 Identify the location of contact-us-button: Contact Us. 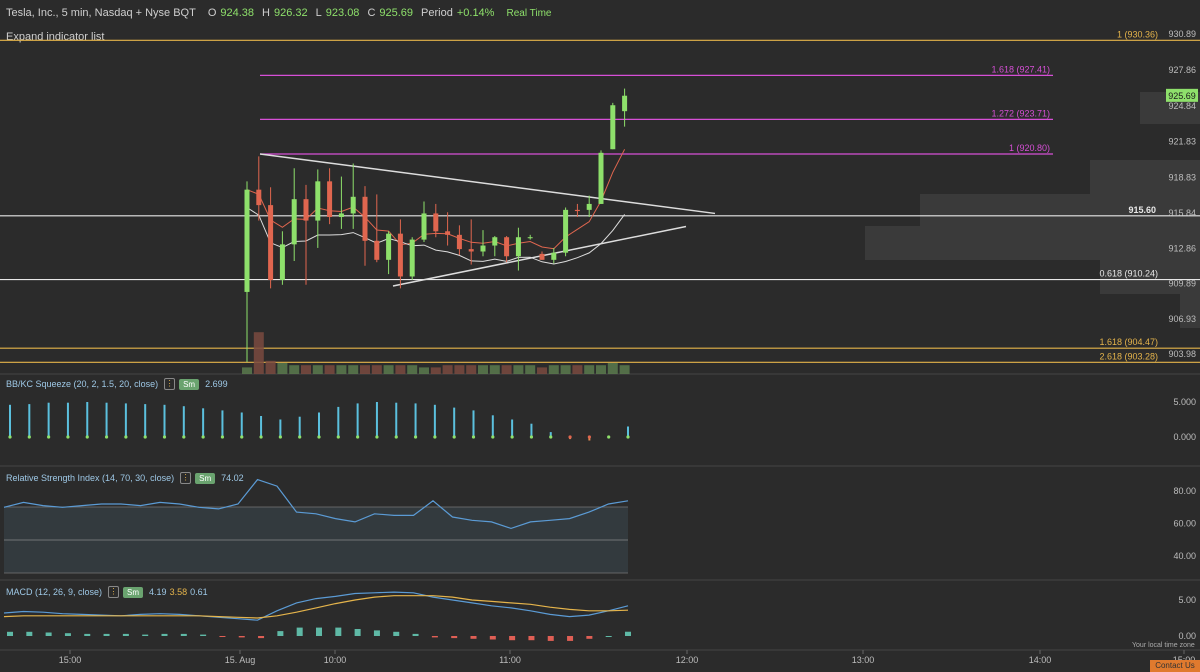
(1175, 666).